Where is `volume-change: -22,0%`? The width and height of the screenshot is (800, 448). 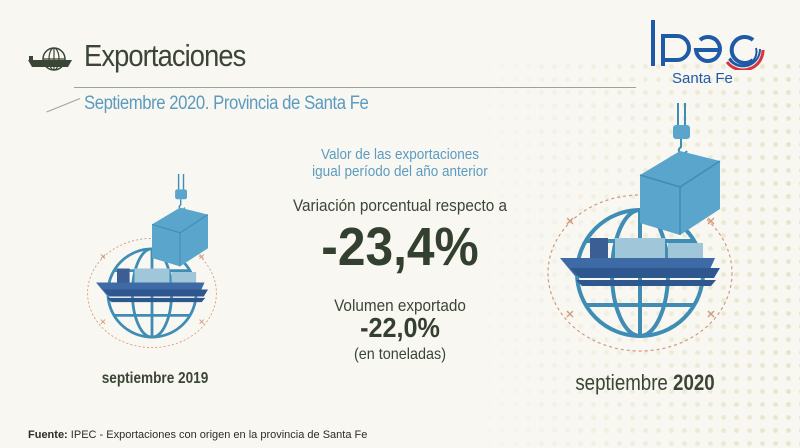 volume-change: -22,0% is located at coordinates (400, 327).